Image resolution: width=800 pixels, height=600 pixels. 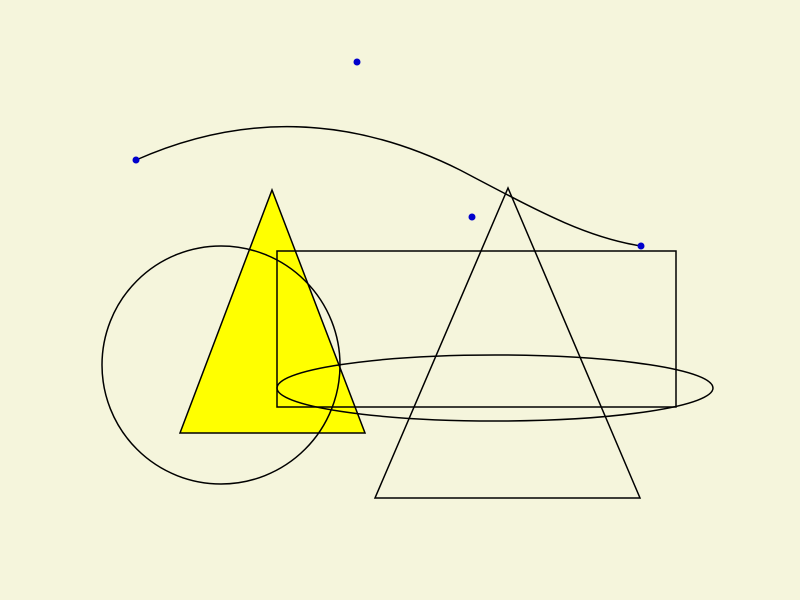 What do you see at coordinates (641, 246) in the screenshot?
I see `control-point-end` at bounding box center [641, 246].